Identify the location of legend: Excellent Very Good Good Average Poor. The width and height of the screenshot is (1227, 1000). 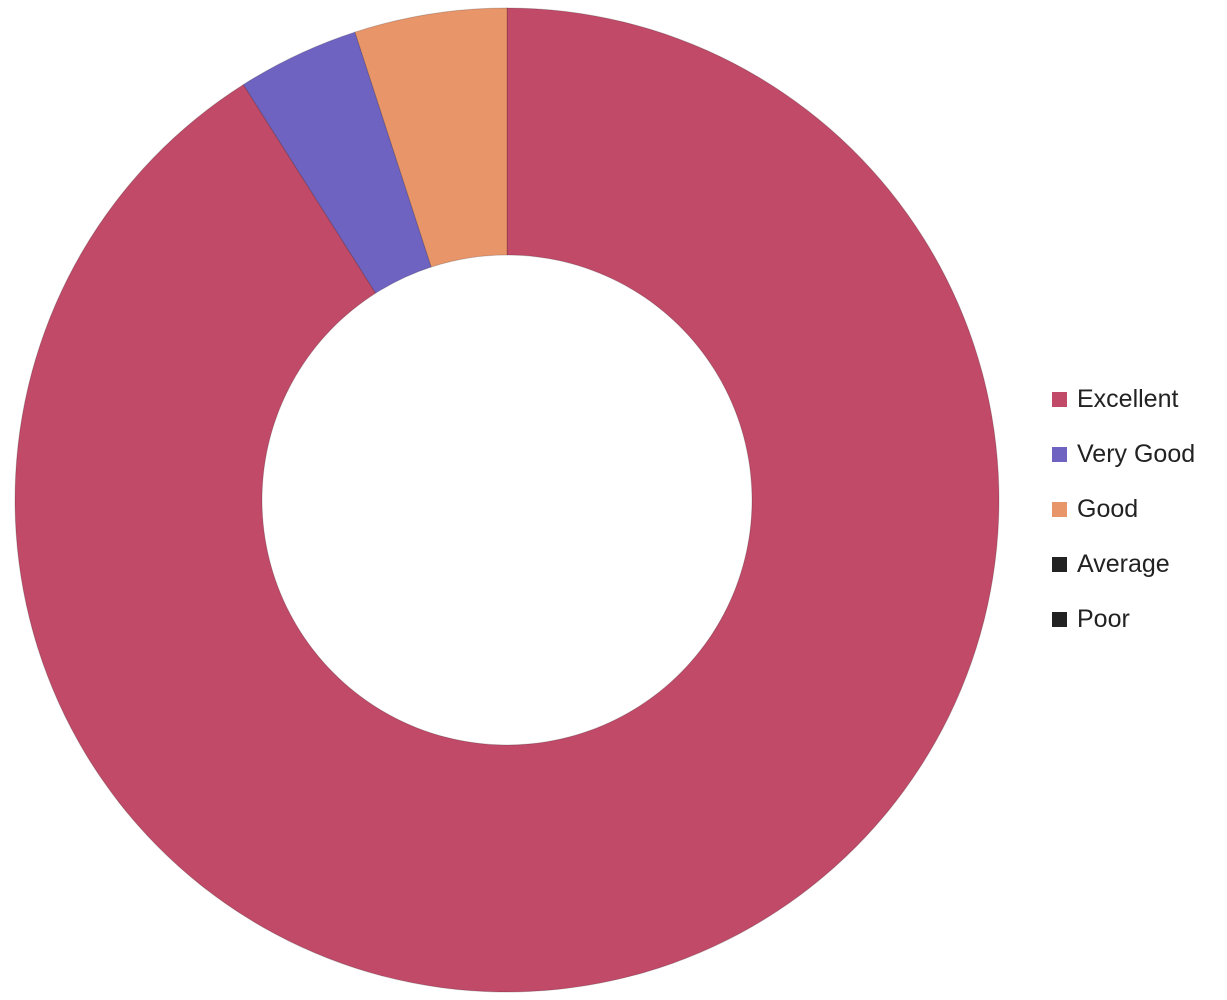
(1139, 509).